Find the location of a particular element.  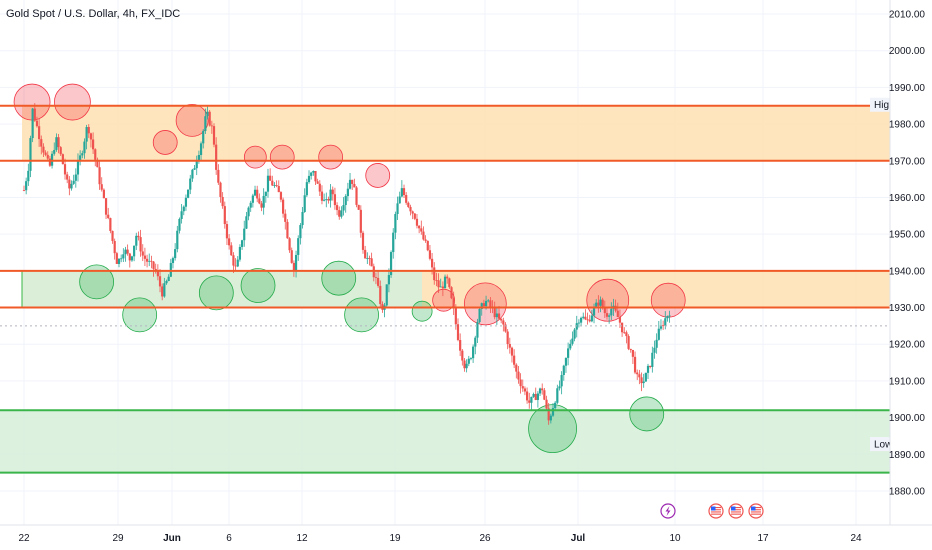

us-flag-icon is located at coordinates (756, 511).